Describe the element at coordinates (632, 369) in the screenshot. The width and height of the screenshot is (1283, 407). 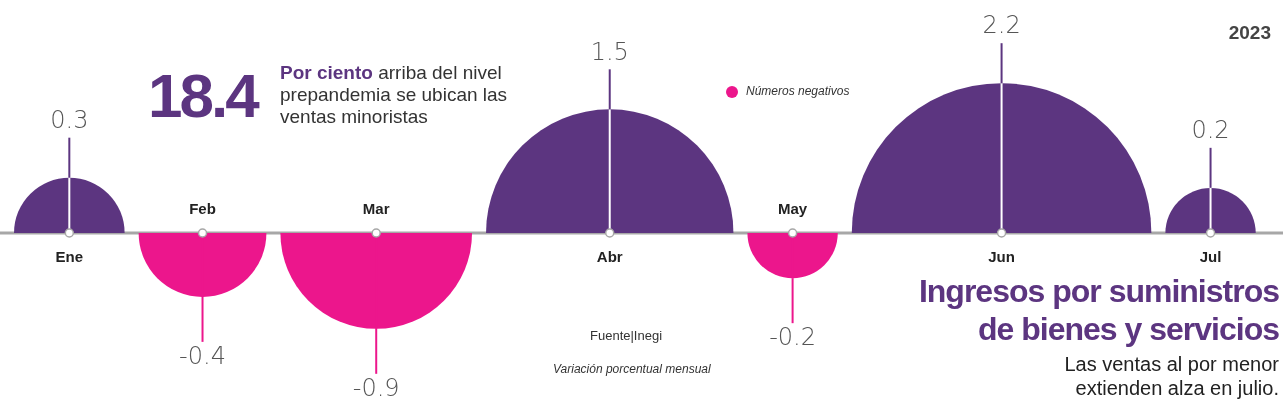
I see `text: Variación porcentual mensual` at that location.